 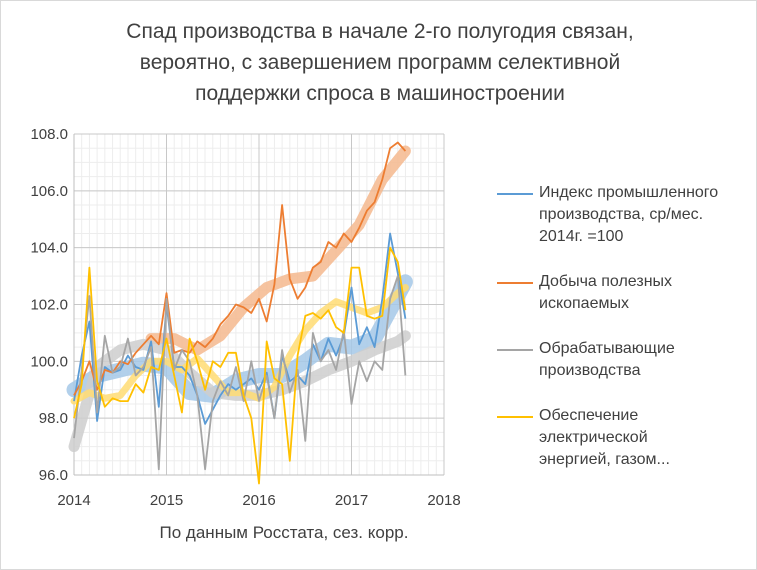 What do you see at coordinates (258, 500) in the screenshot?
I see `x-tick-label: 2016` at bounding box center [258, 500].